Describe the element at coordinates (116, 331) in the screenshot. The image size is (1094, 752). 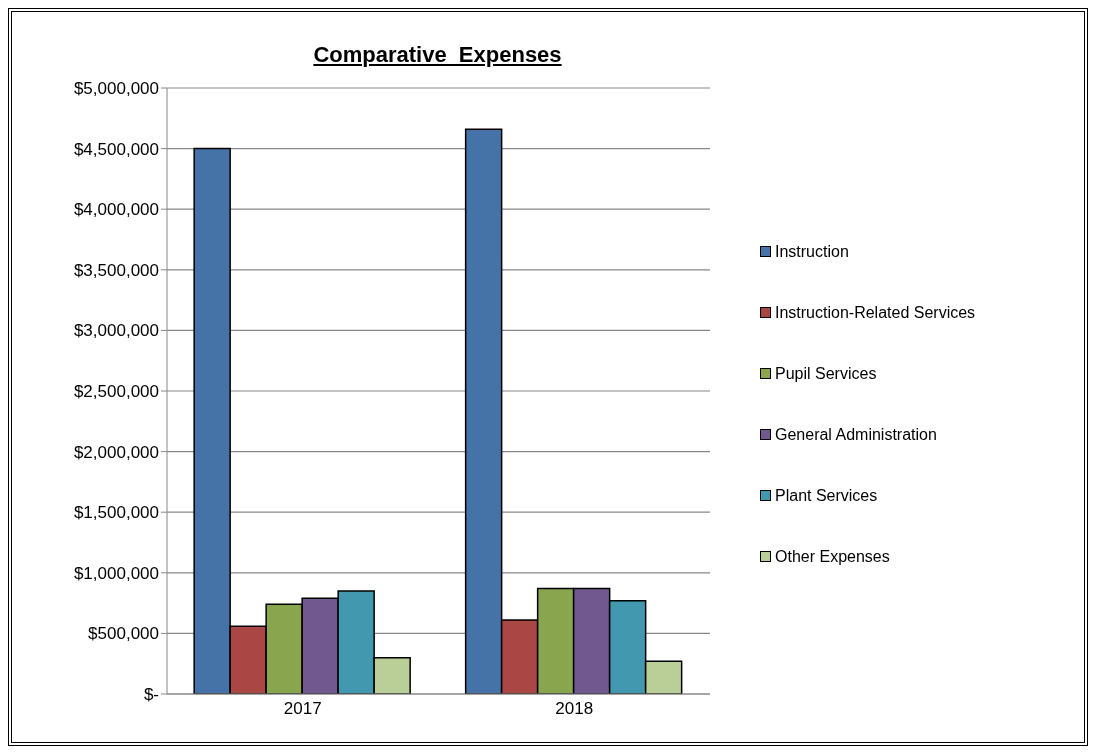
I see `y-tick-label: $3,000,000` at that location.